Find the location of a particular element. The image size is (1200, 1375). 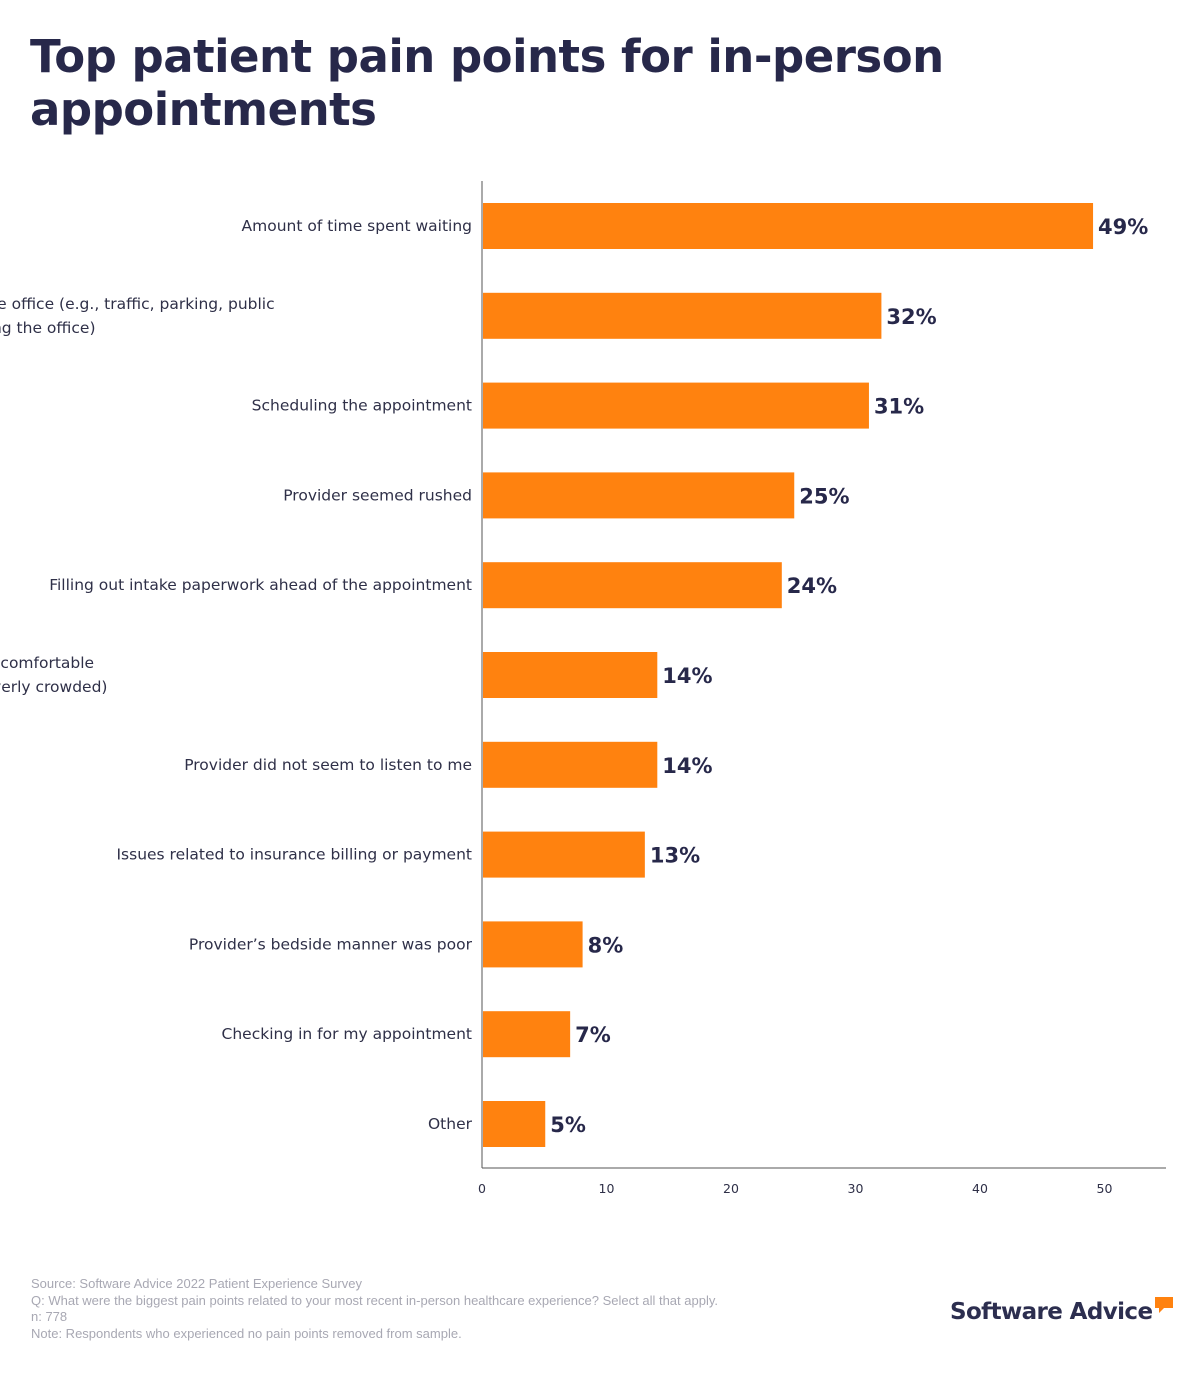

category-label: Provider seemed rushed is located at coordinates (377, 495).